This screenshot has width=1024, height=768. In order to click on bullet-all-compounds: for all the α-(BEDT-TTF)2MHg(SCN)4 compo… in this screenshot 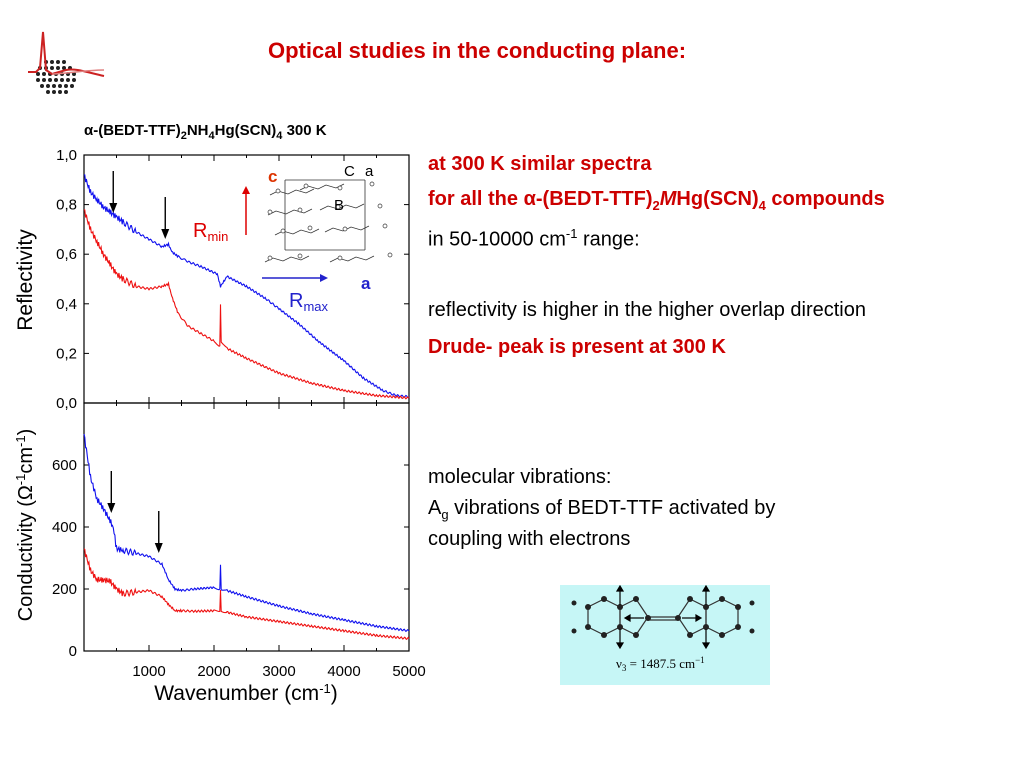, I will do `click(656, 200)`.